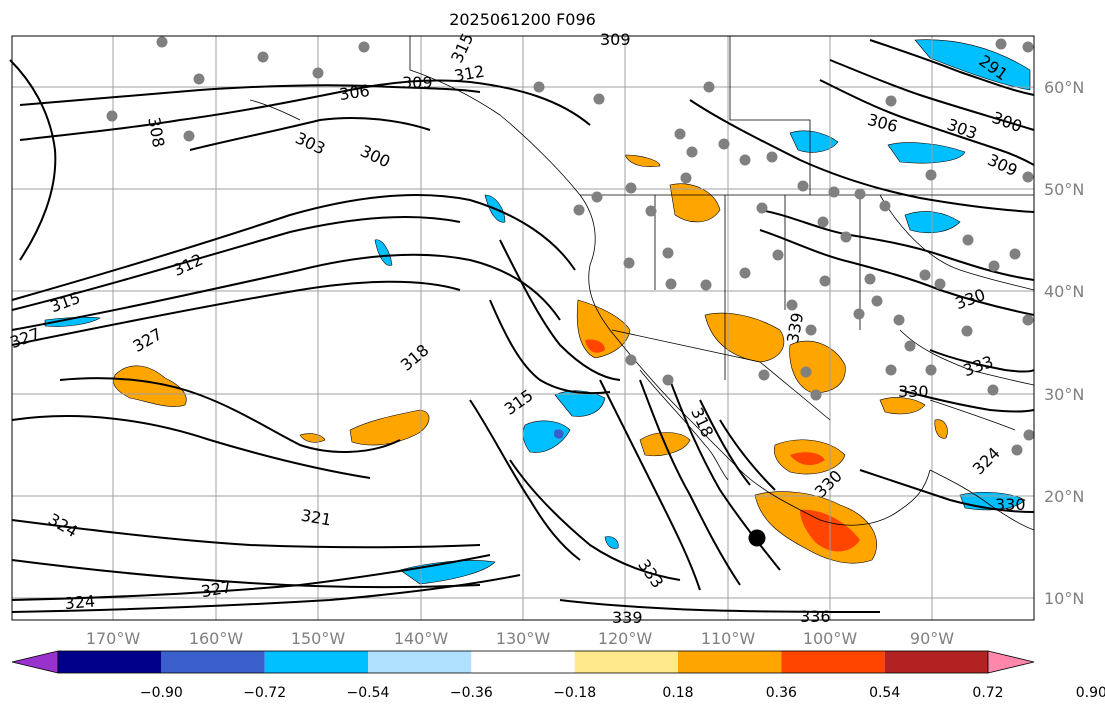 The width and height of the screenshot is (1105, 712). What do you see at coordinates (815, 616) in the screenshot?
I see `contour-label: 336` at bounding box center [815, 616].